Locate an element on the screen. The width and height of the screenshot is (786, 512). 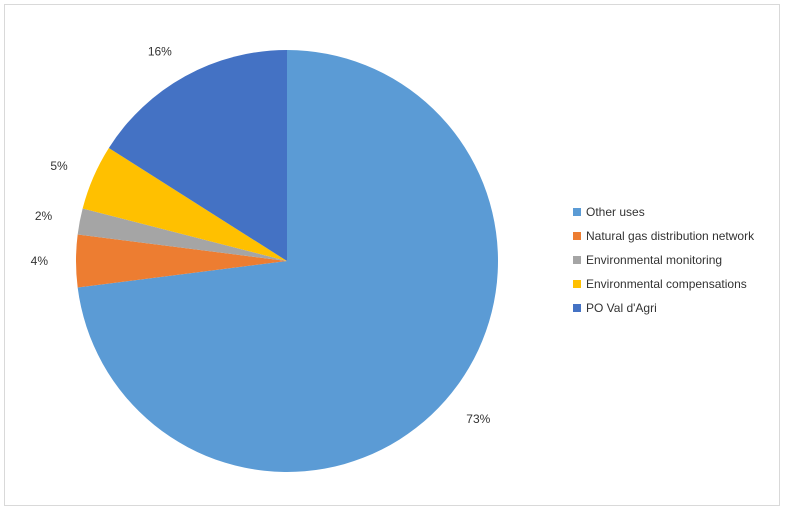
pie-slice-po-val-d-agri is located at coordinates (198, 155).